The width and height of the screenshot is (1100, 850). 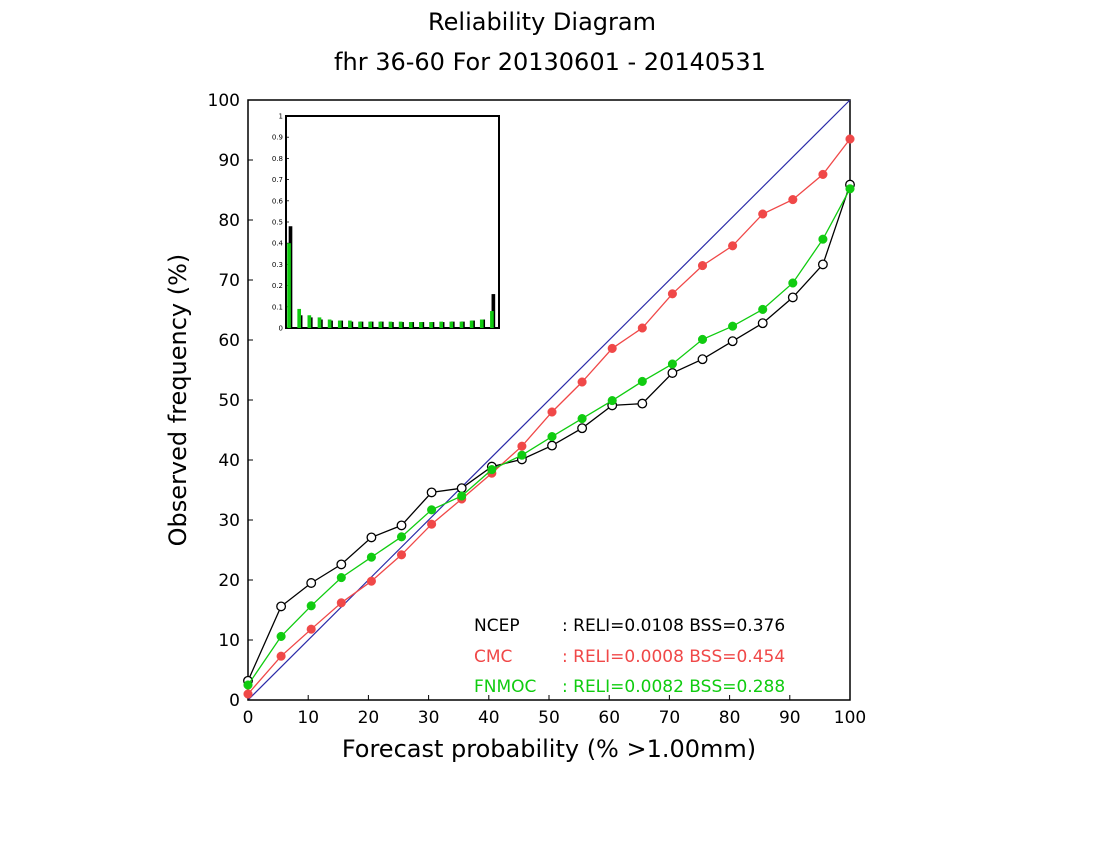 I want to click on inset-histogram: 0 0.1 0.2 0.3 0.4 0.5 0.6 0.7 0.8 0.9 1, so click(x=386, y=223).